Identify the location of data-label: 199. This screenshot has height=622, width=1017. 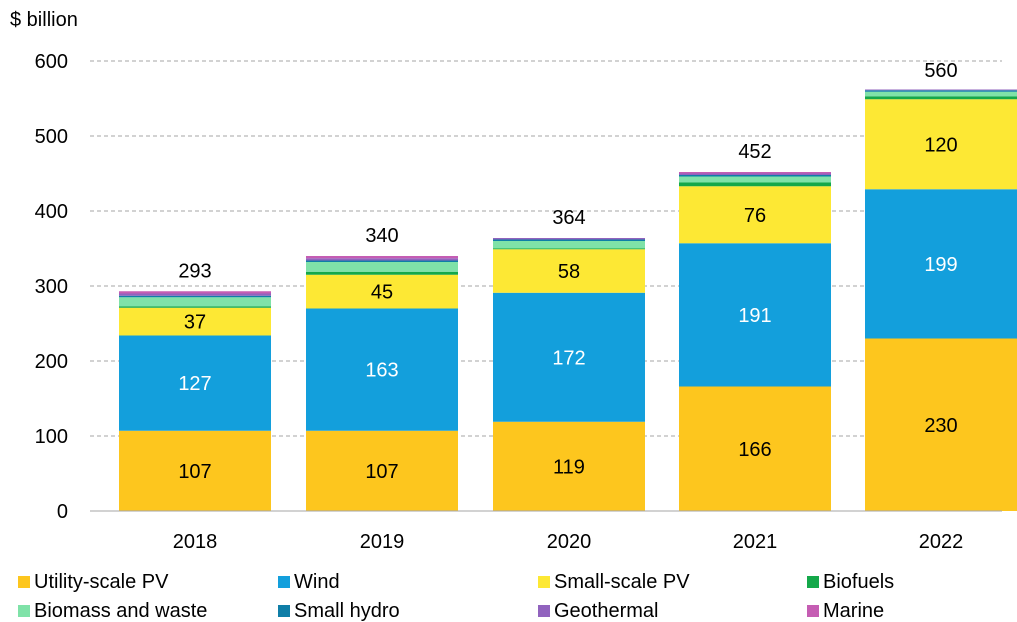
(940, 265).